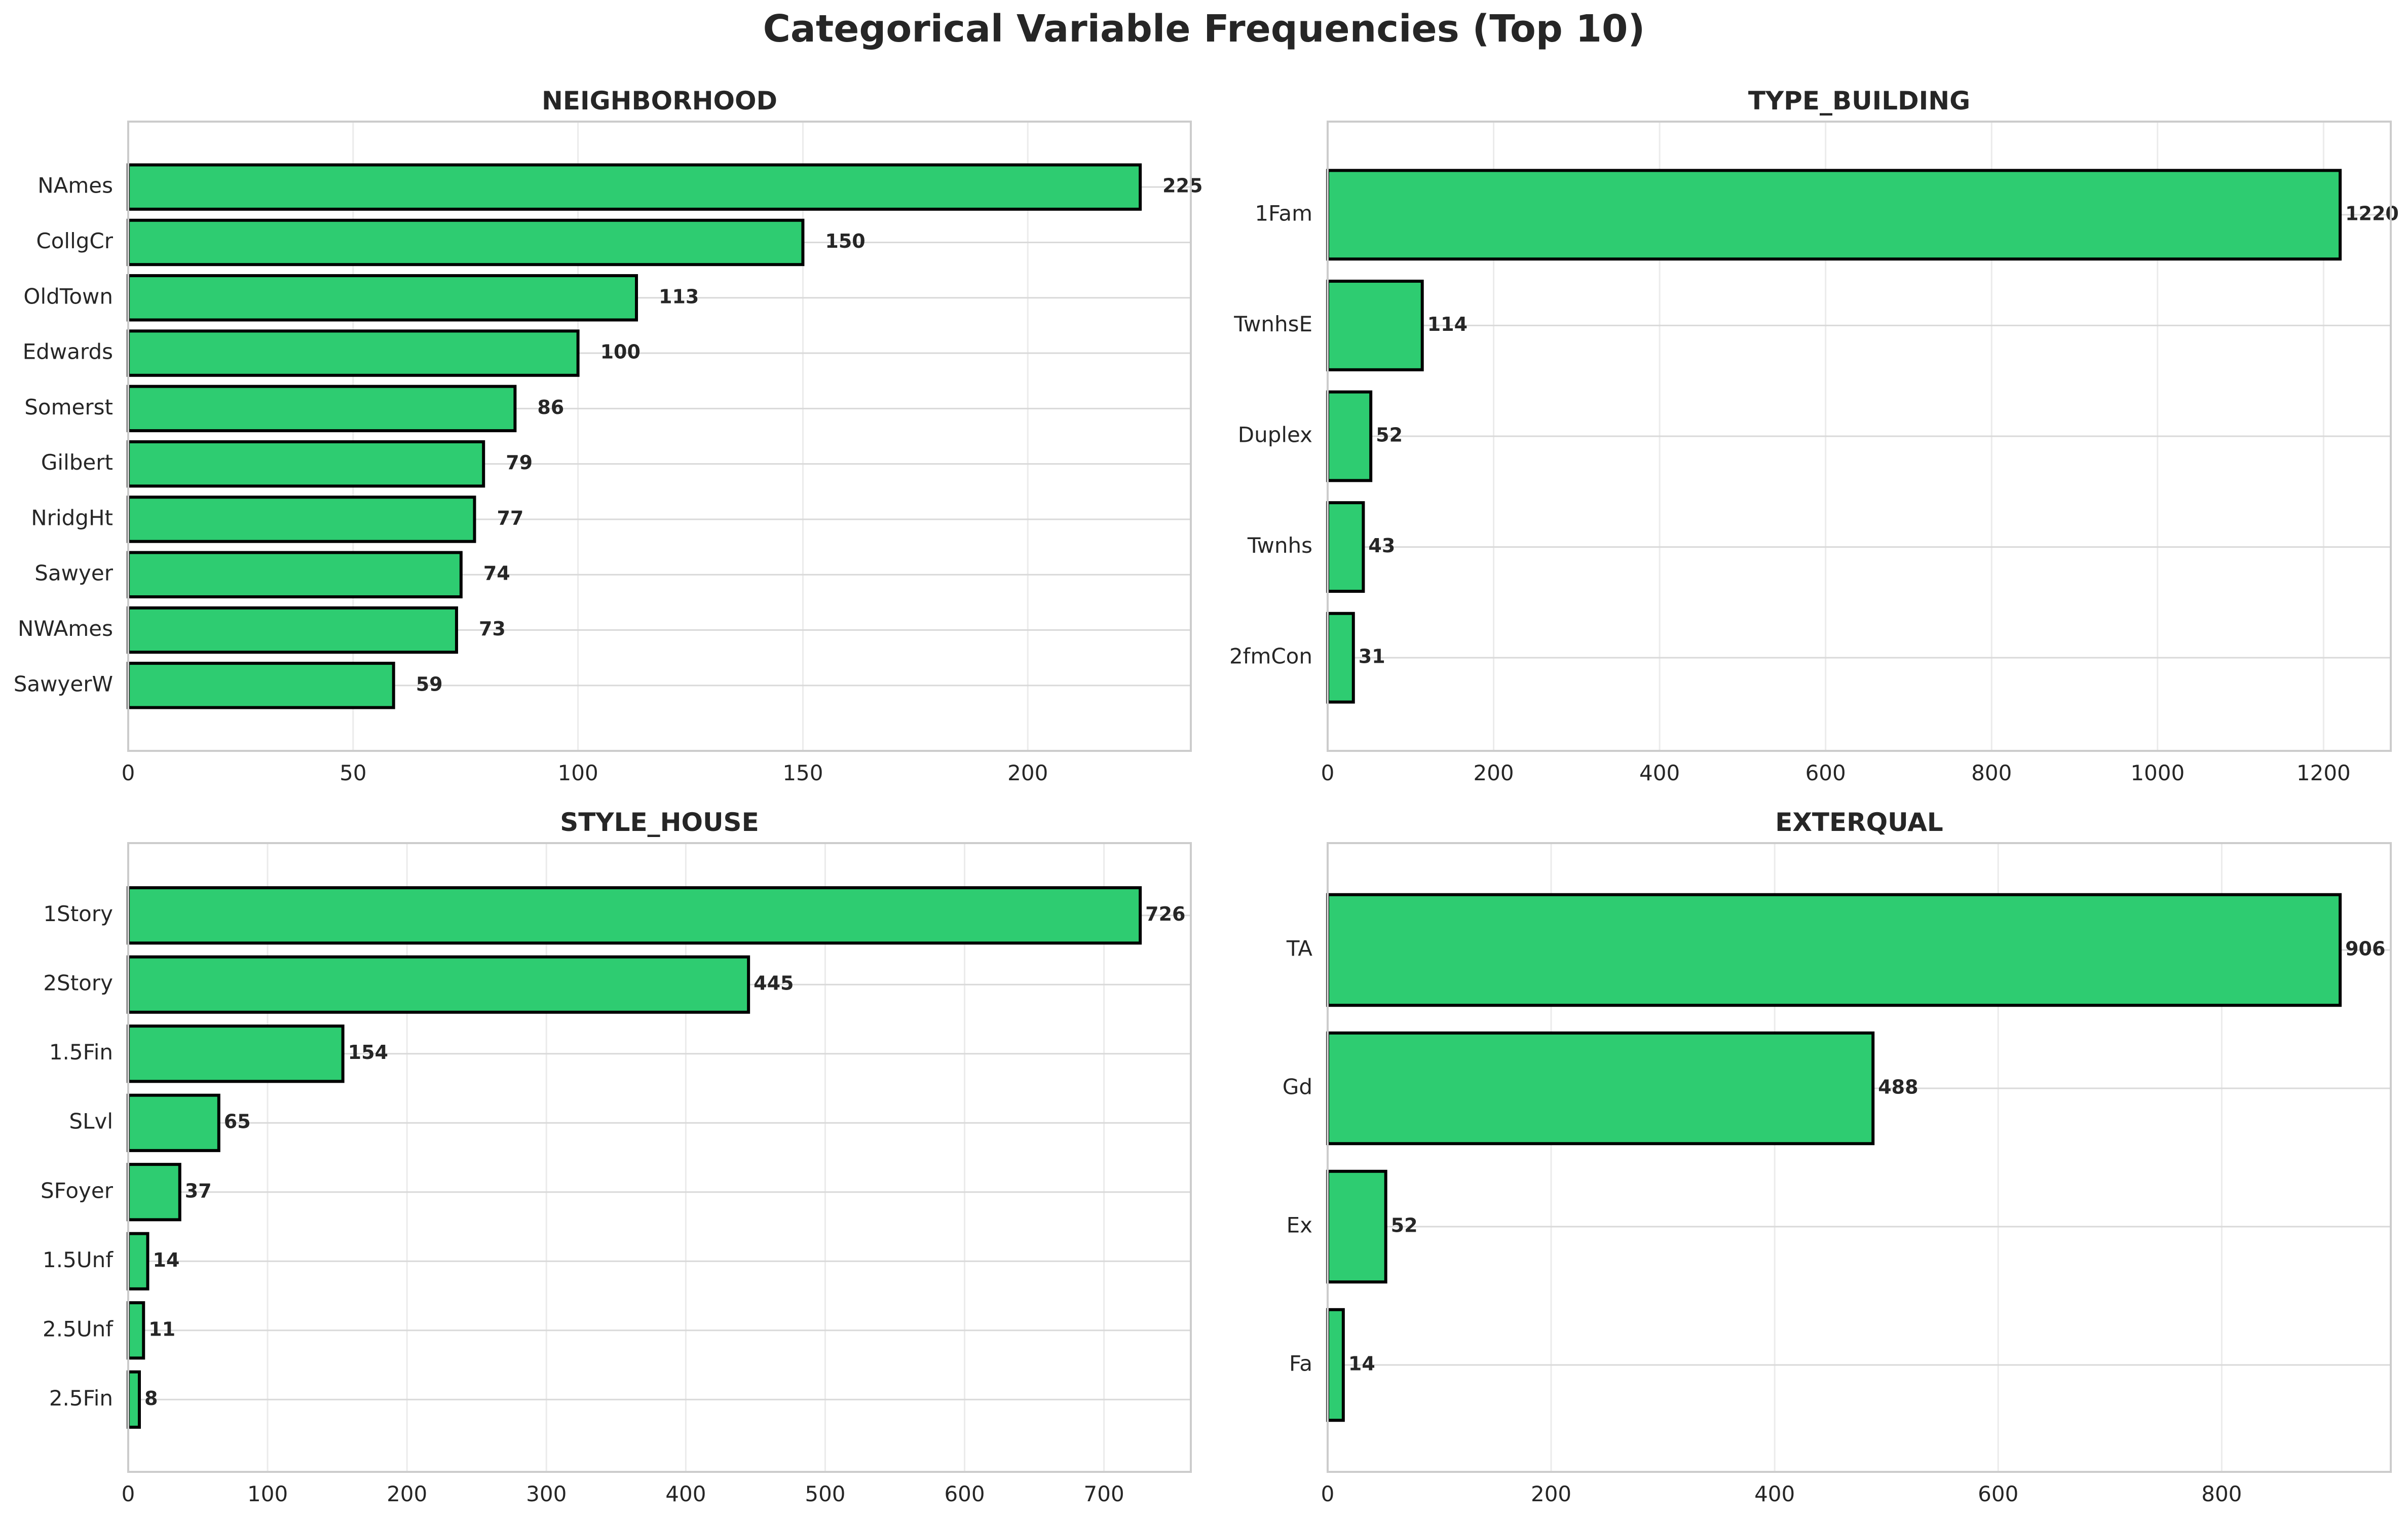 The image size is (2408, 1520). What do you see at coordinates (128, 773) in the screenshot?
I see `neighborhood-x-tick-0: 0` at bounding box center [128, 773].